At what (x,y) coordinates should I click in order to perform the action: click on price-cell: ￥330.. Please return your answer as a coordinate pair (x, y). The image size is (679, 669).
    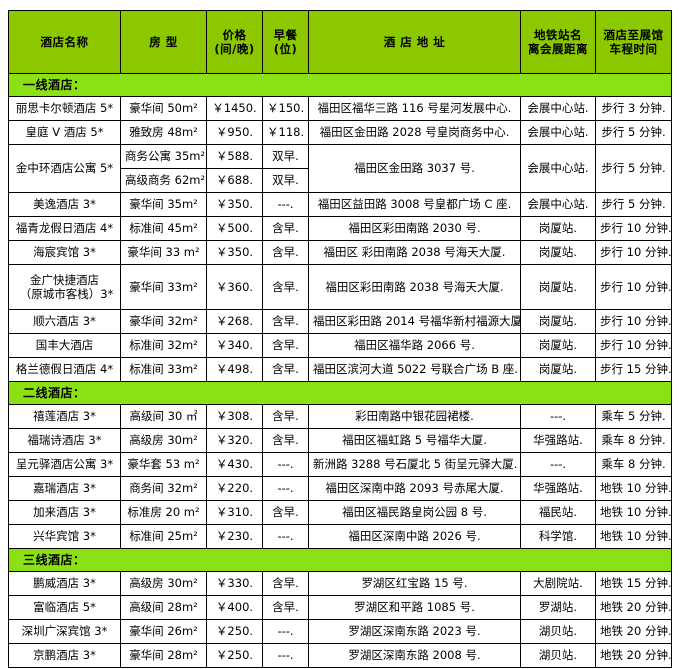
    Looking at the image, I should click on (234, 583).